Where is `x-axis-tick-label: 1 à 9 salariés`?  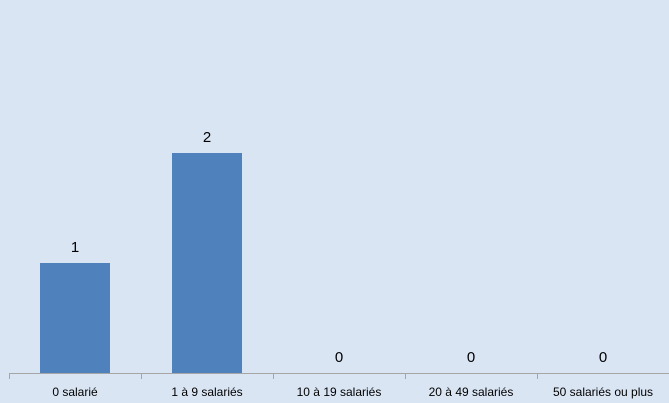 x-axis-tick-label: 1 à 9 salariés is located at coordinates (206, 392).